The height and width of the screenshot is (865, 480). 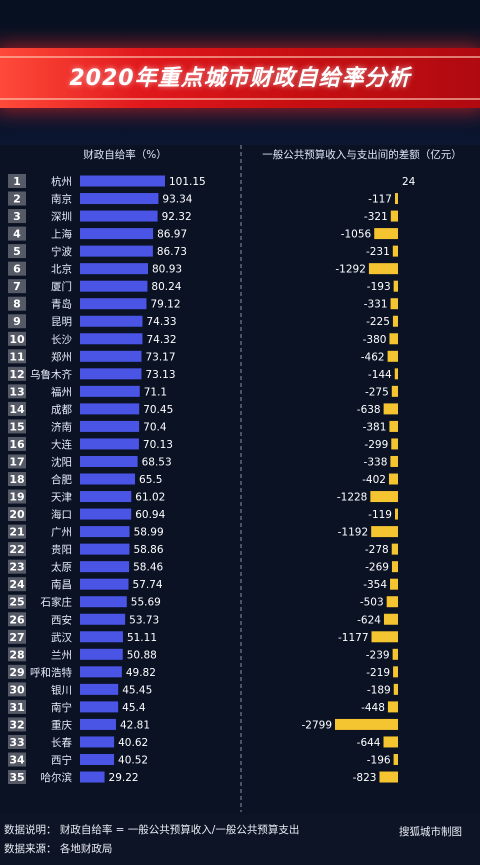 I want to click on city-label: 济南, so click(x=61, y=426).